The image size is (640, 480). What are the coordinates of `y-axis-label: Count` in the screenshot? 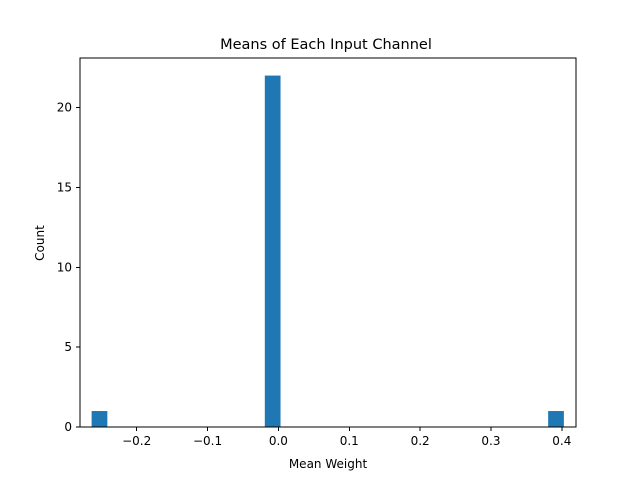 It's located at (40, 243).